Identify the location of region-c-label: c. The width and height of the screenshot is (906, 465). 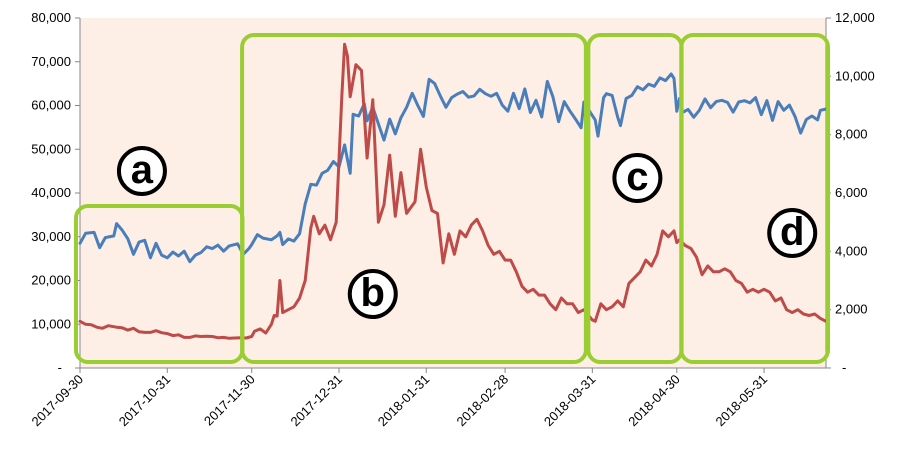
(637, 177).